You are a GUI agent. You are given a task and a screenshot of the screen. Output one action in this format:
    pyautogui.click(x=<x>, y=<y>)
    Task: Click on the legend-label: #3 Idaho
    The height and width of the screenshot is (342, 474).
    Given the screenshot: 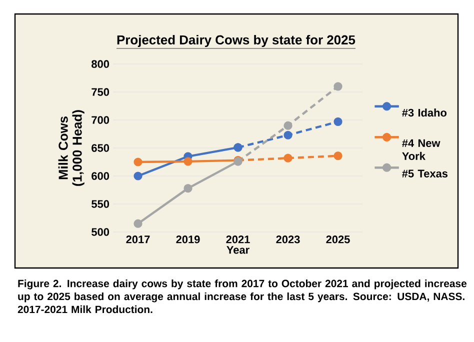 What is the action you would take?
    pyautogui.click(x=424, y=112)
    